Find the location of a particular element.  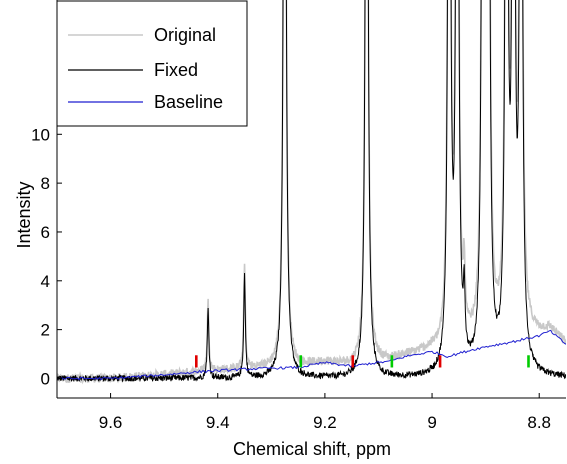

x-tick-label-2: 9.2 is located at coordinates (325, 422).